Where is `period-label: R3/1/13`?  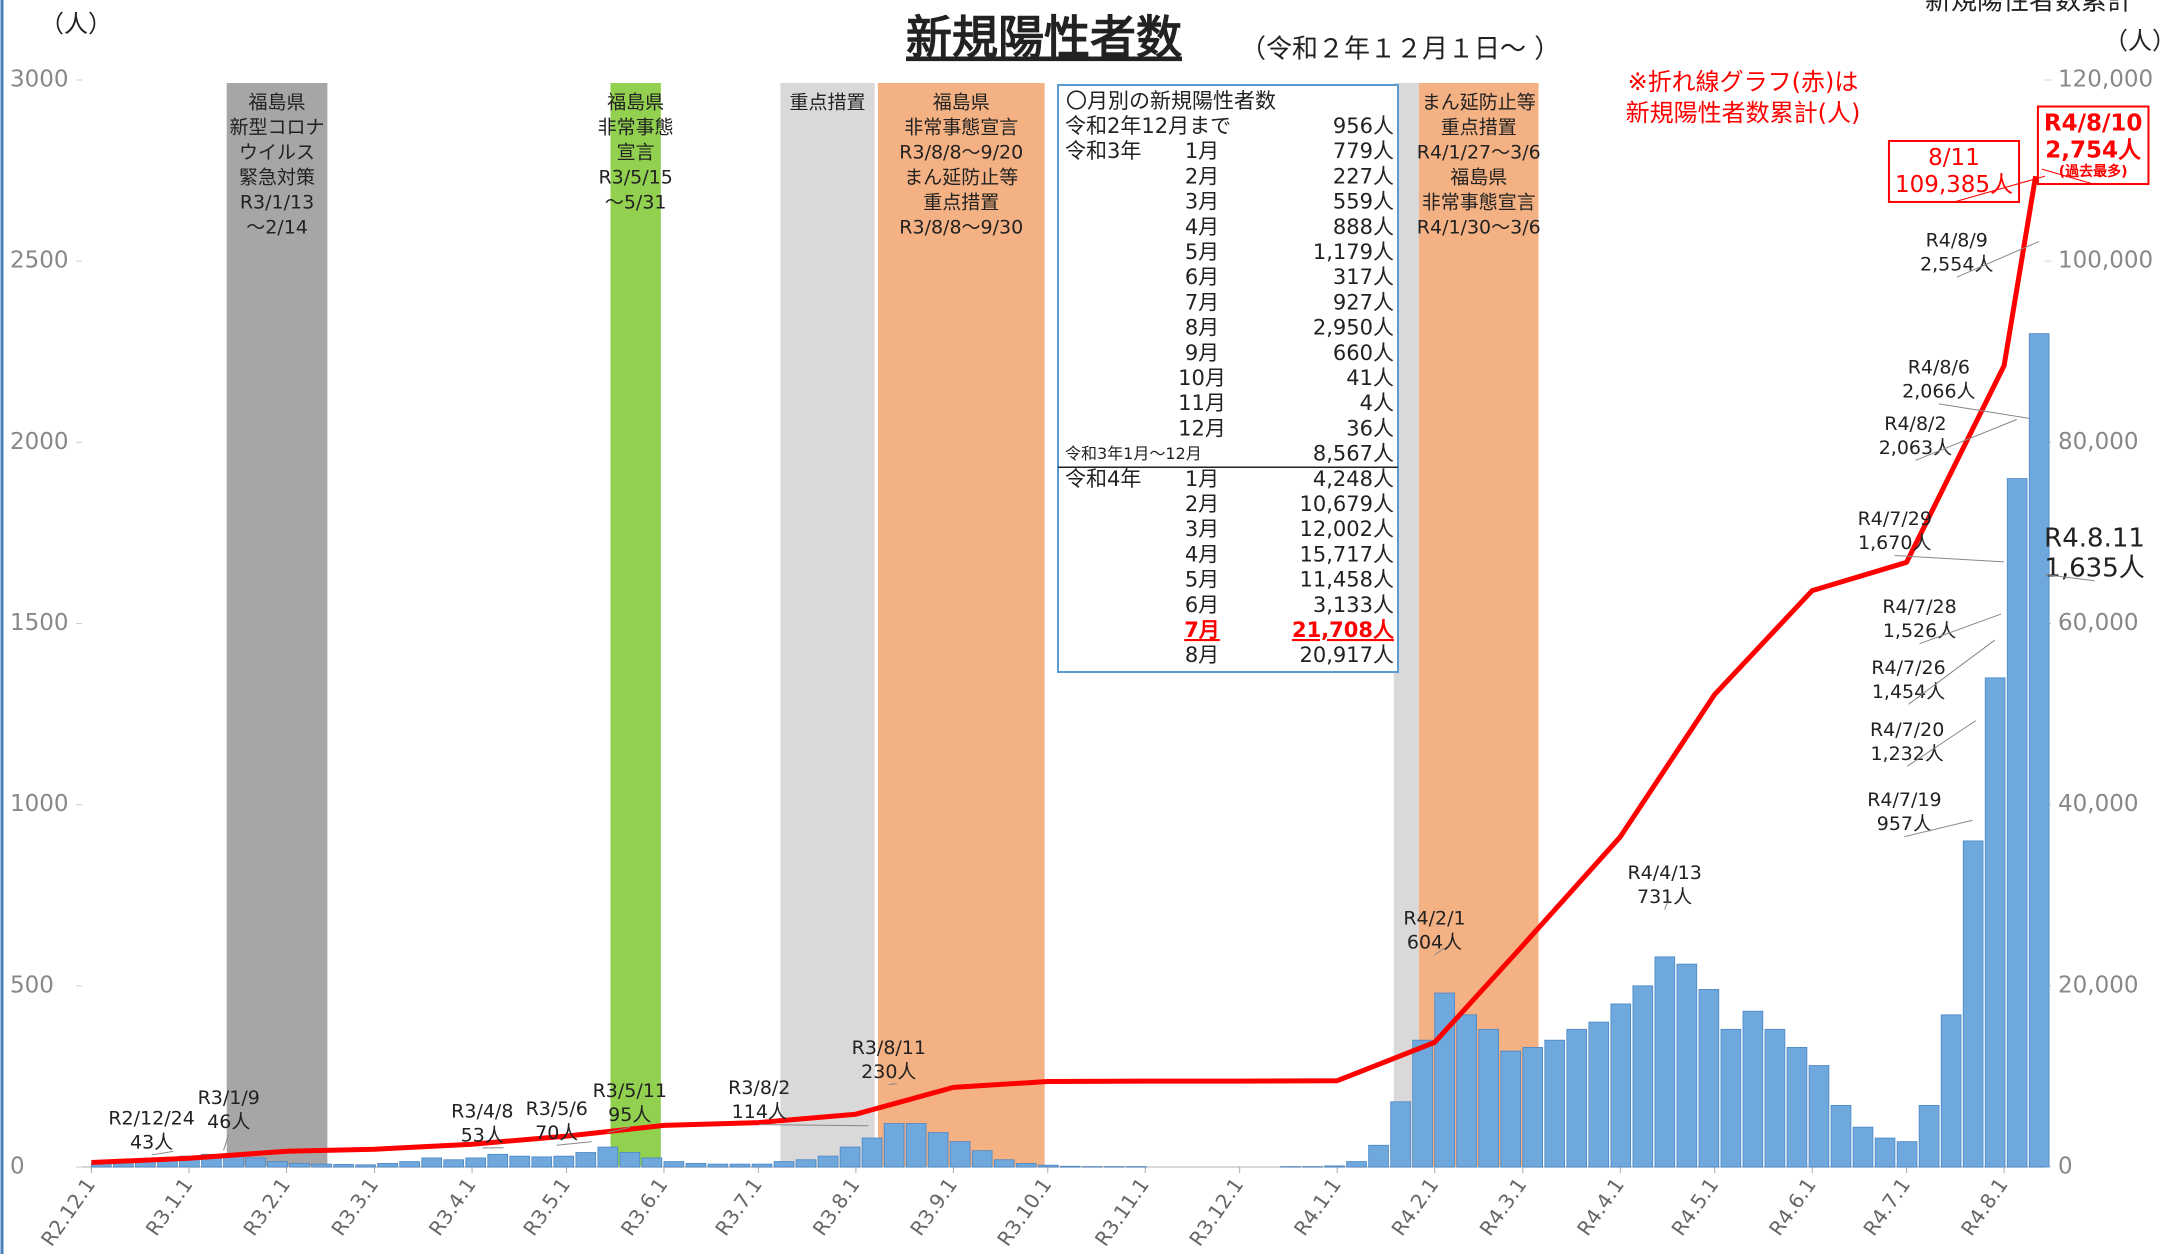 period-label: R3/1/13 is located at coordinates (277, 203).